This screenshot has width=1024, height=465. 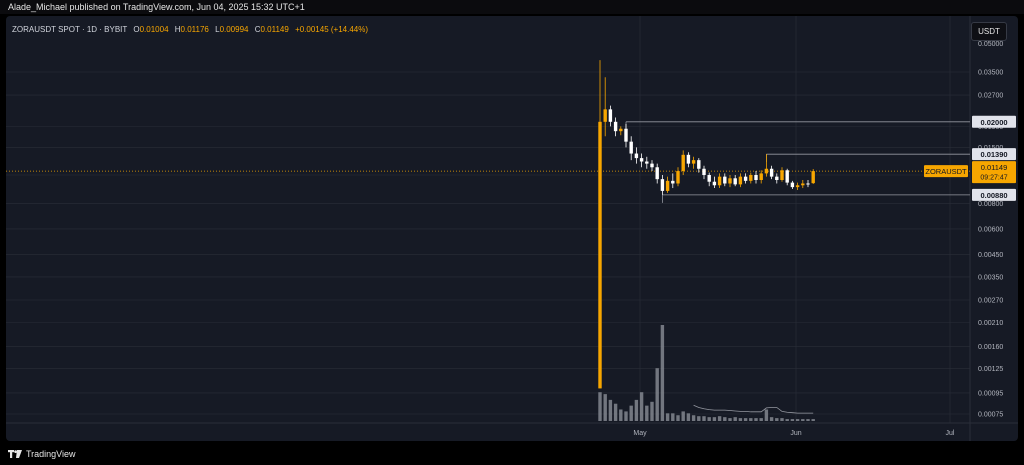 I want to click on current-price-tag: 0.01149, so click(x=994, y=167).